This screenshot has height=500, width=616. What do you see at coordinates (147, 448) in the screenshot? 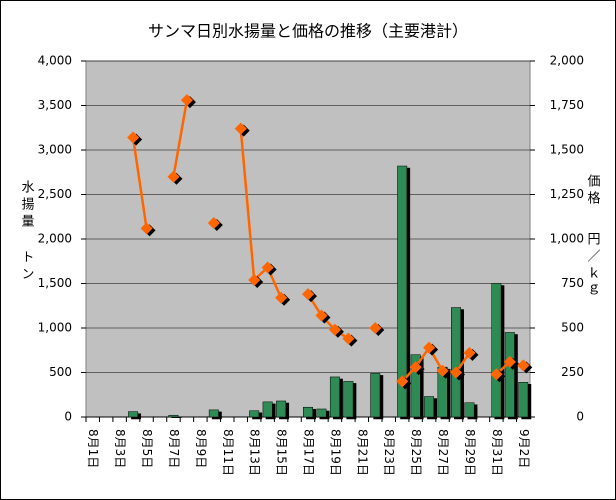
I see `x-tick-label: 8月5日` at bounding box center [147, 448].